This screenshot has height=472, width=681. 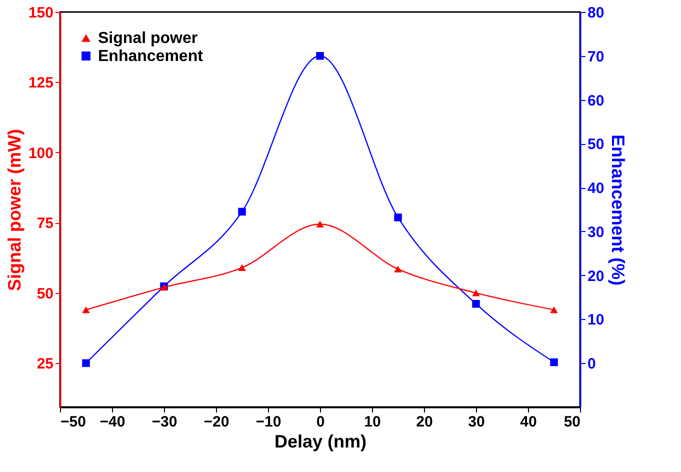 I want to click on y2-tick-label: 50, so click(x=596, y=145).